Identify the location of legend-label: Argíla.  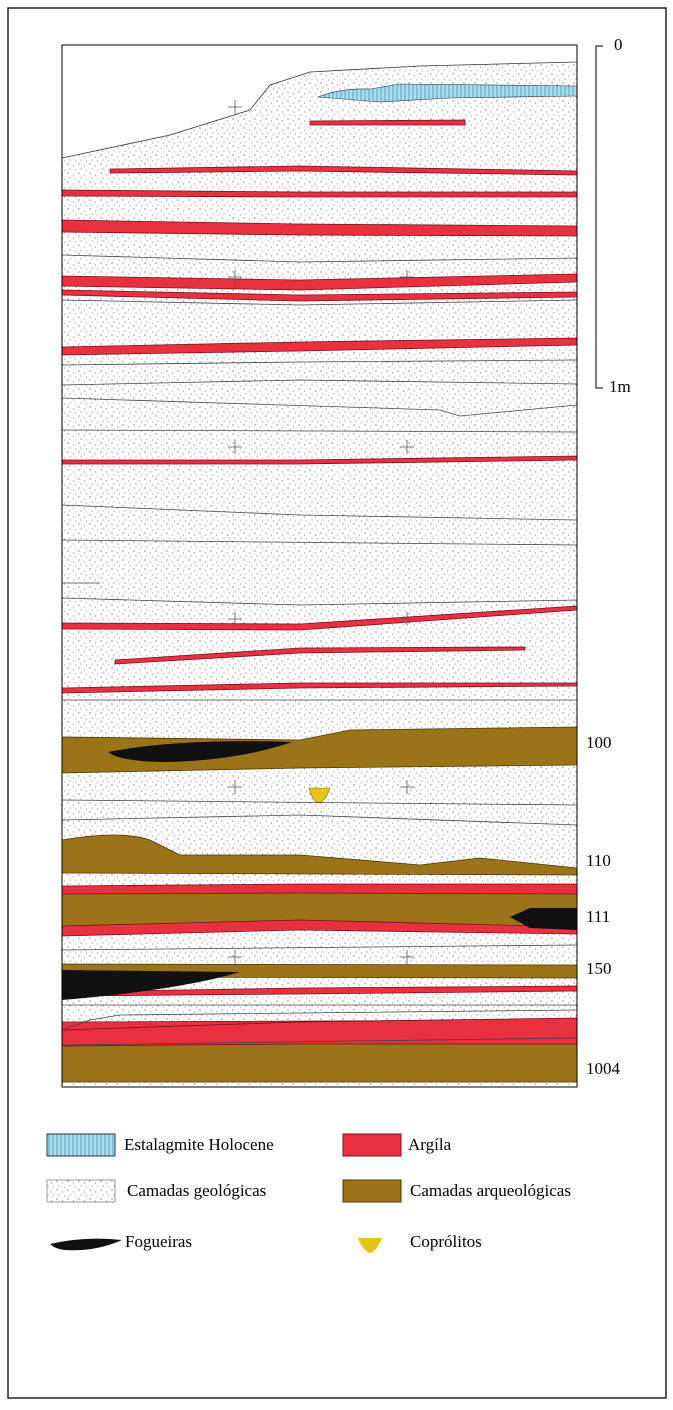
(430, 1144).